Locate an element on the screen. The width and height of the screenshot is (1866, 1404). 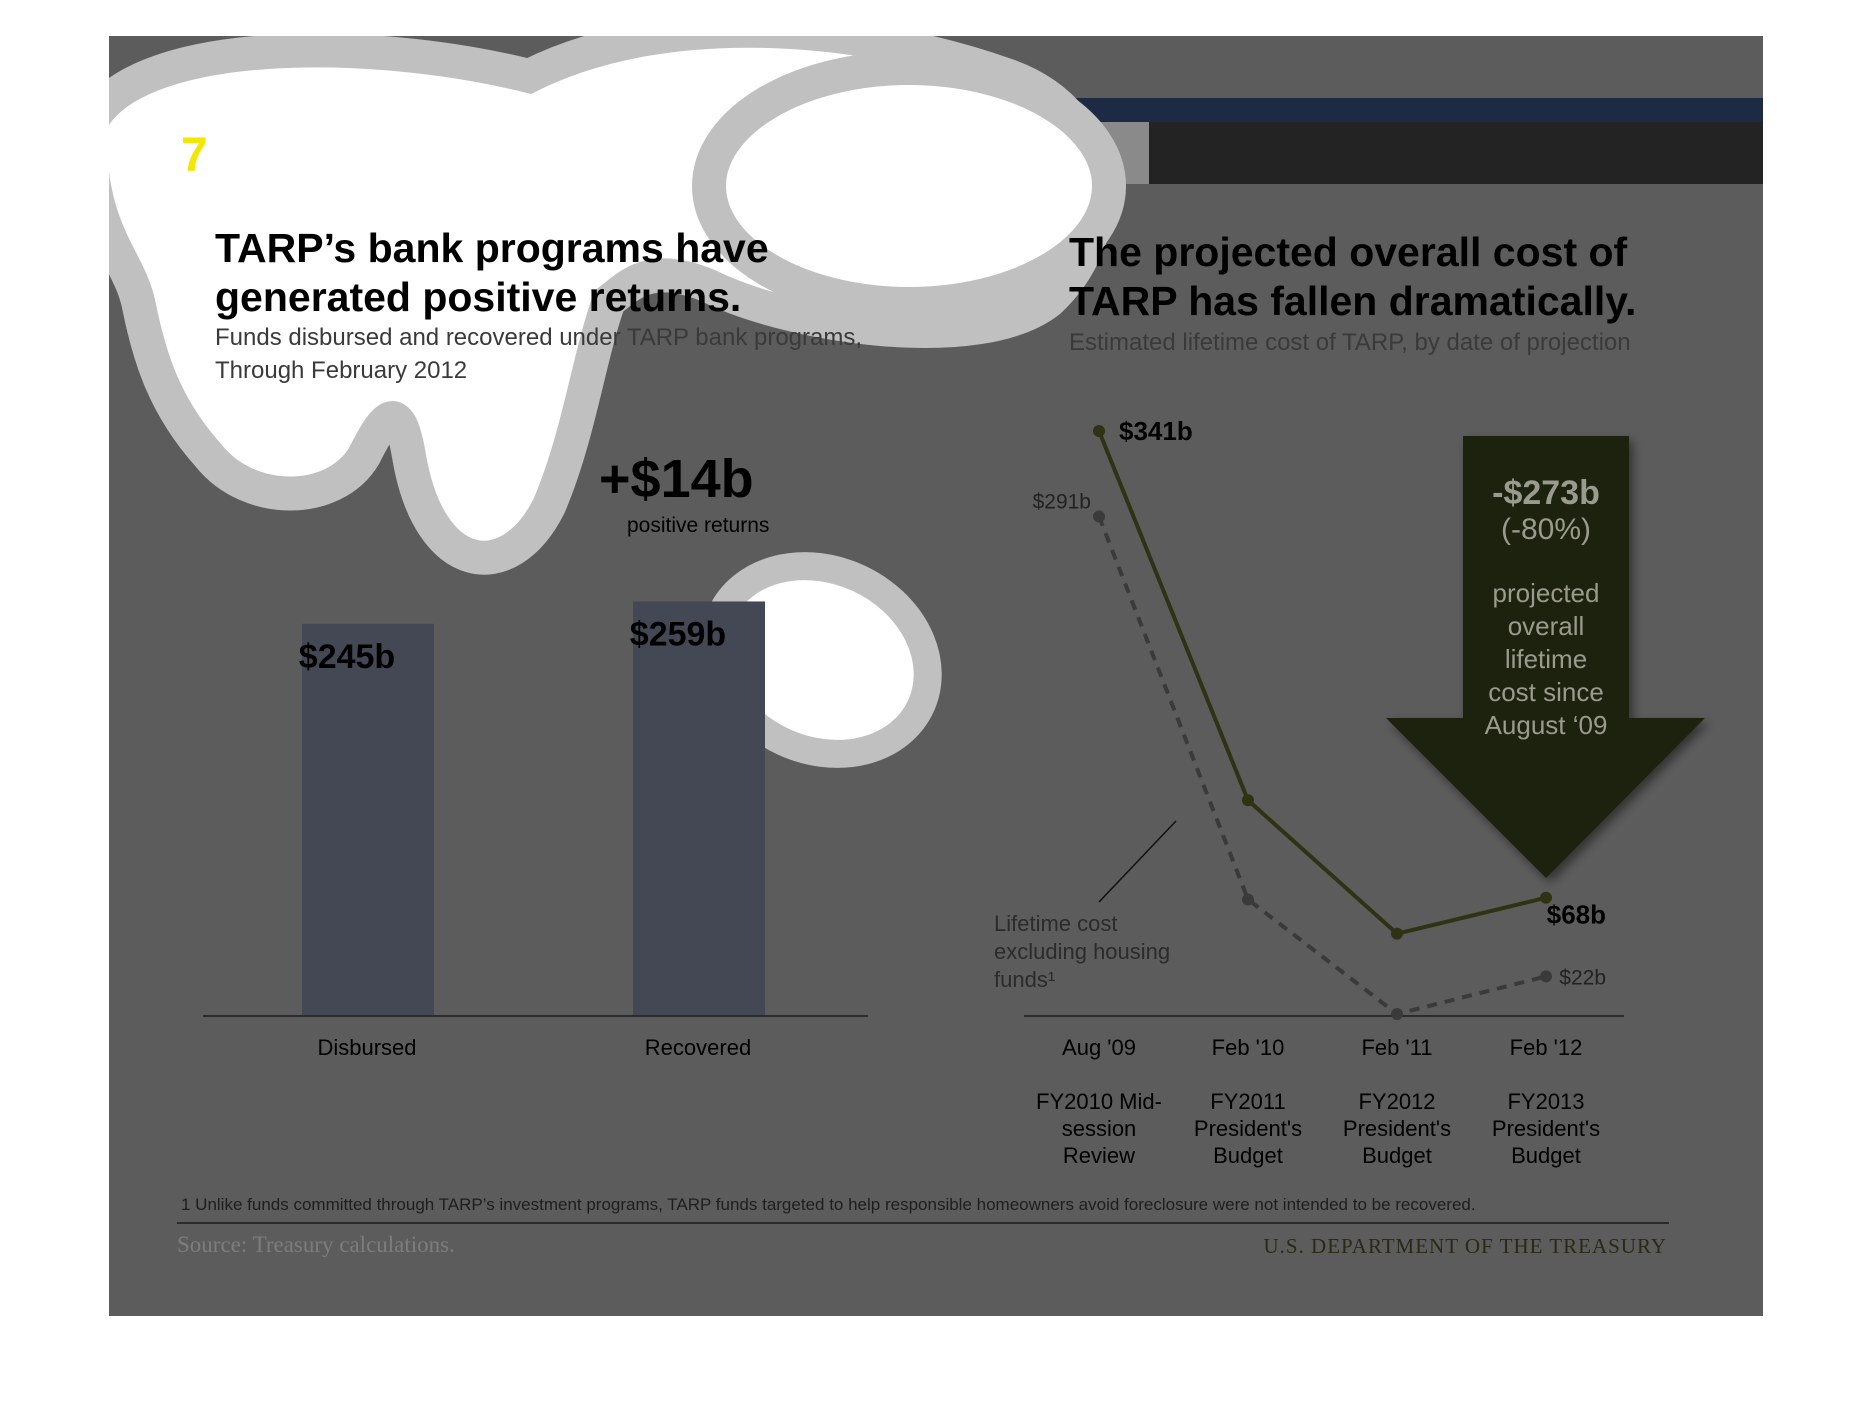
series-note: Lifetime cost excluding housing funds¹ is located at coordinates (1082, 952).